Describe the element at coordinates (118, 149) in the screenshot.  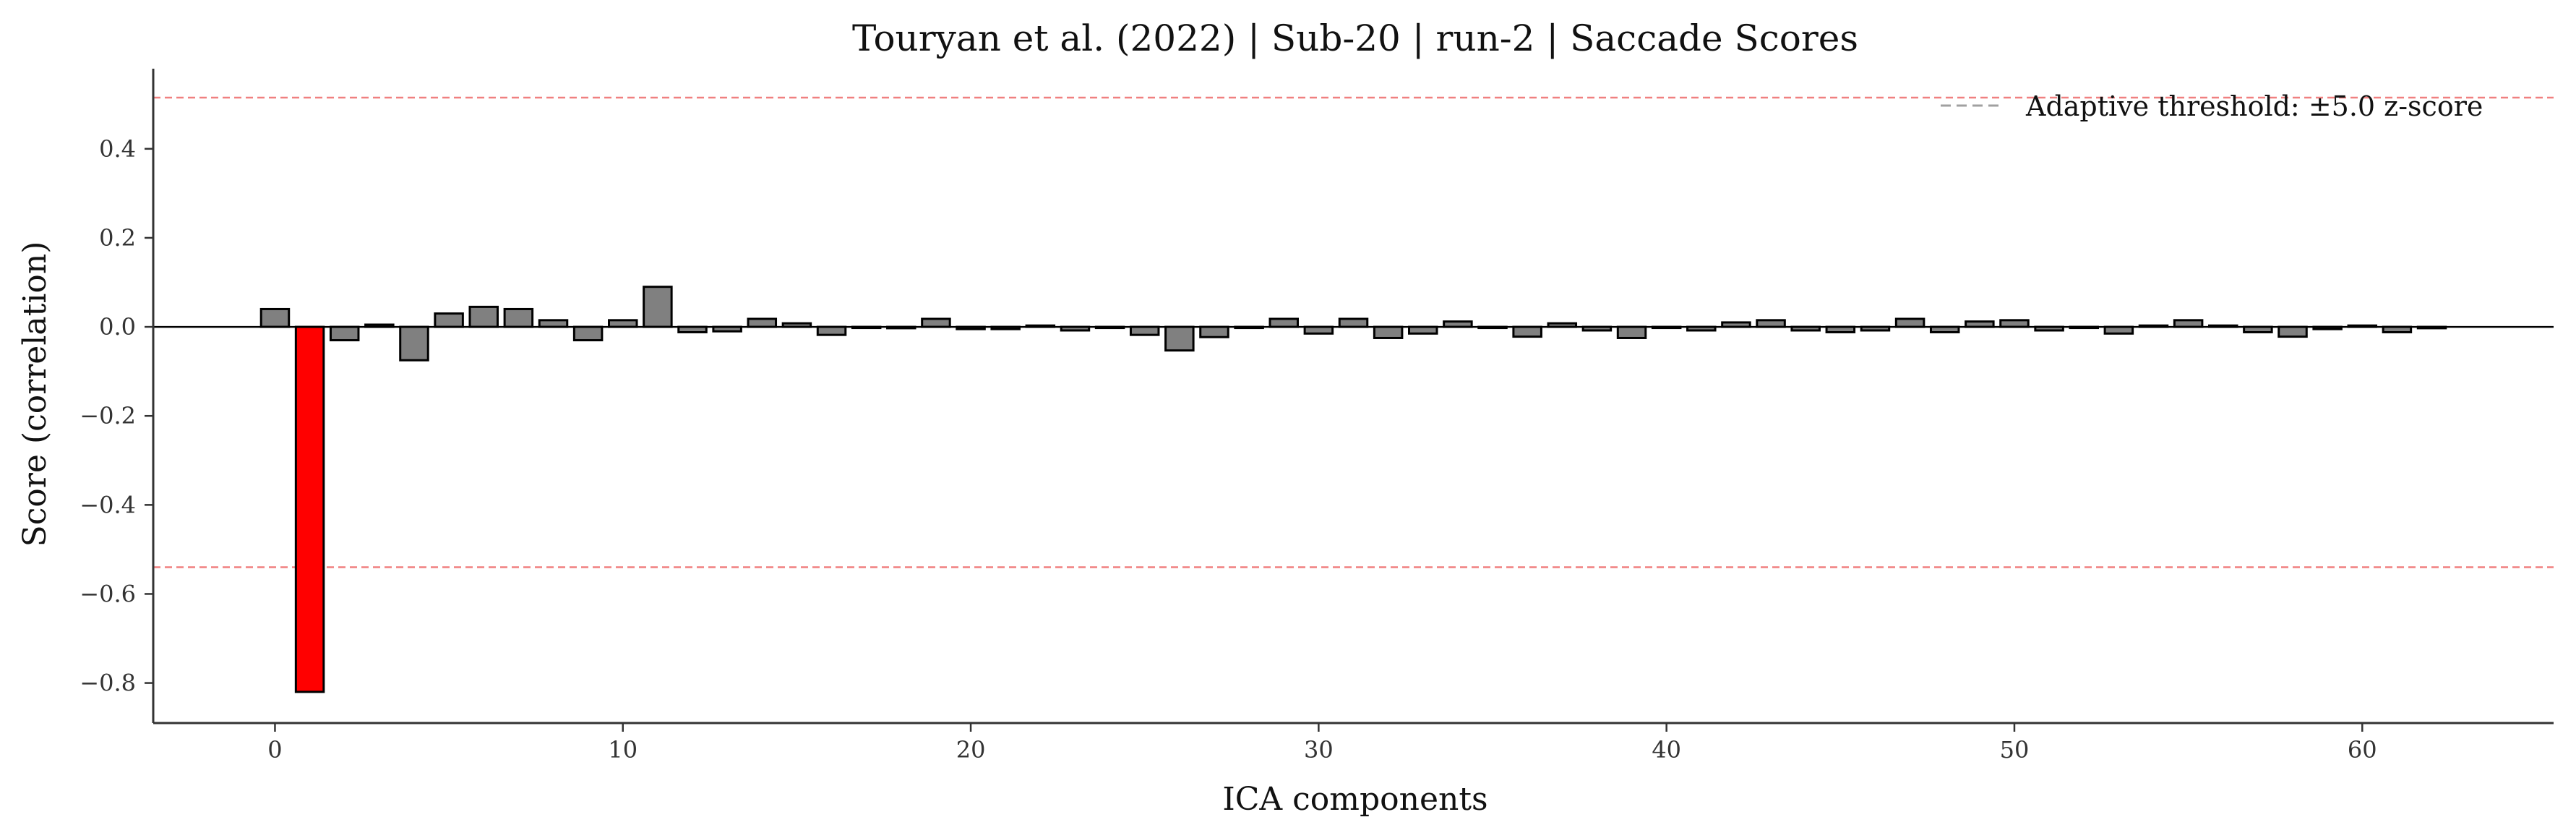
I see `y-tick-label: 0.4` at that location.